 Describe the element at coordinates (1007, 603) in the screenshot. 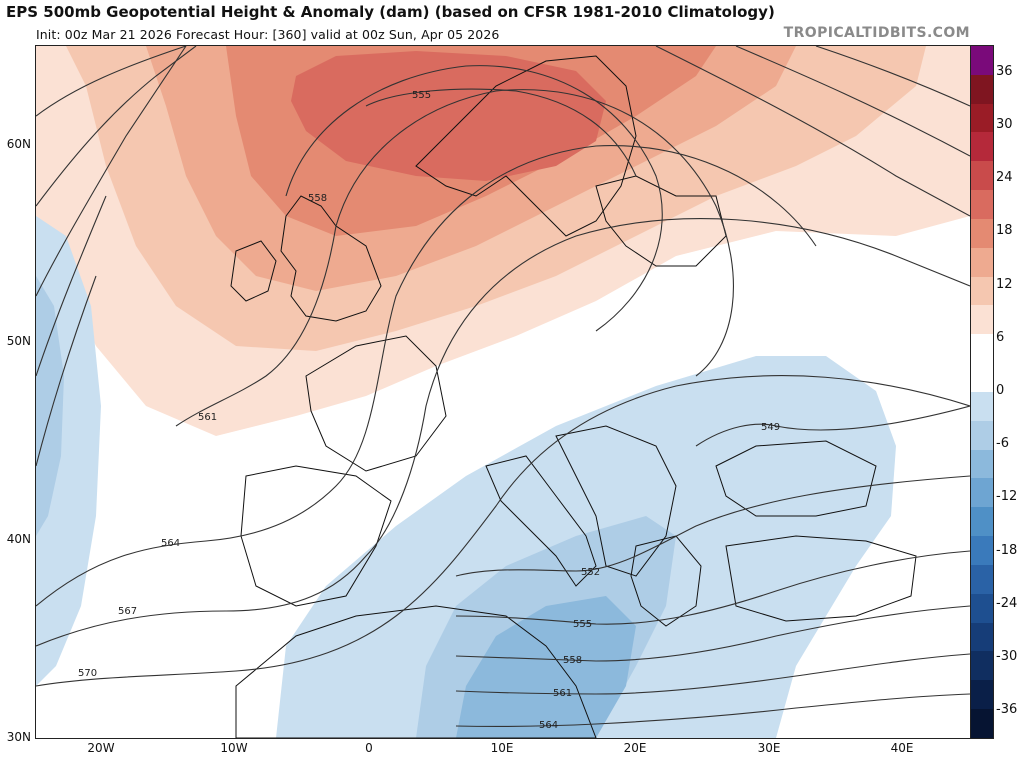

I see `colorbar-tick-label: -24` at that location.